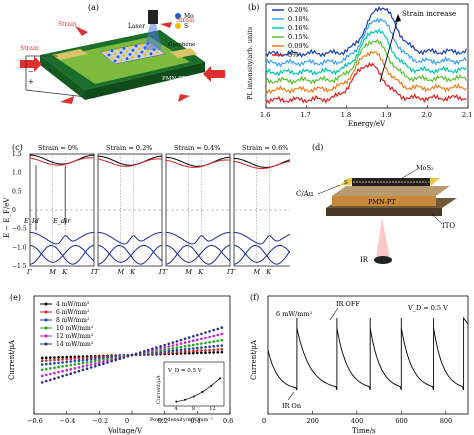 This screenshot has width=474, height=435. What do you see at coordinates (12, 359) in the screenshot?
I see `iv-ylabel: Current/μA` at bounding box center [12, 359].